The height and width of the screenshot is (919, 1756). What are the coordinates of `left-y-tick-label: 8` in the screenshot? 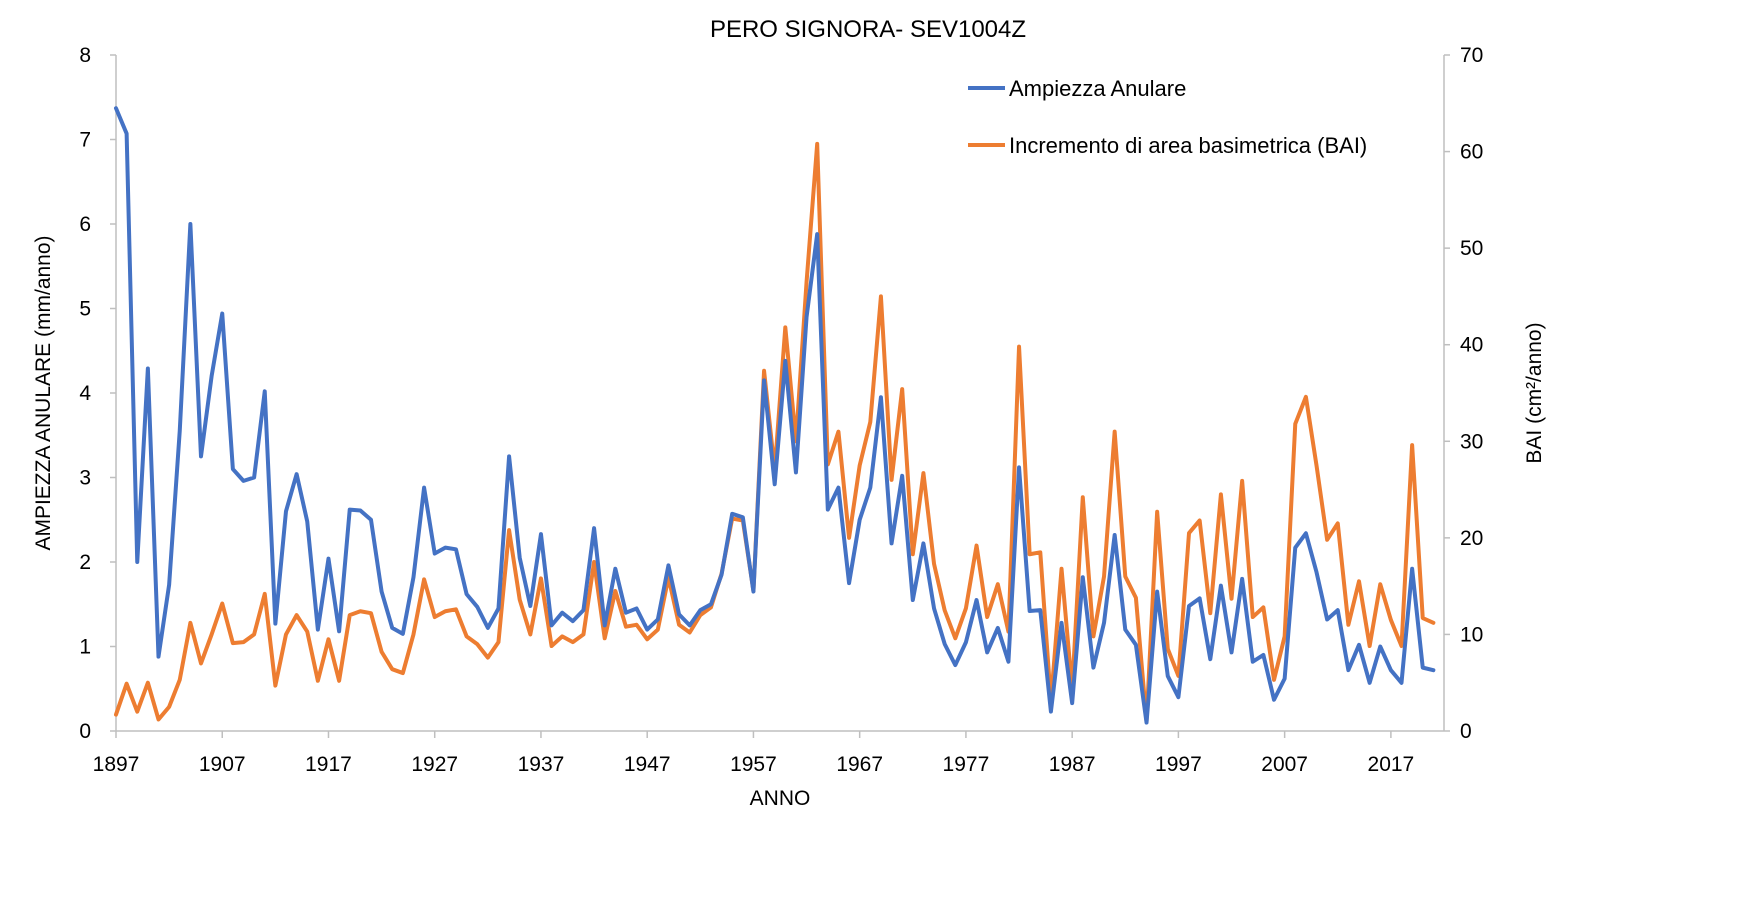 It's located at (85, 55).